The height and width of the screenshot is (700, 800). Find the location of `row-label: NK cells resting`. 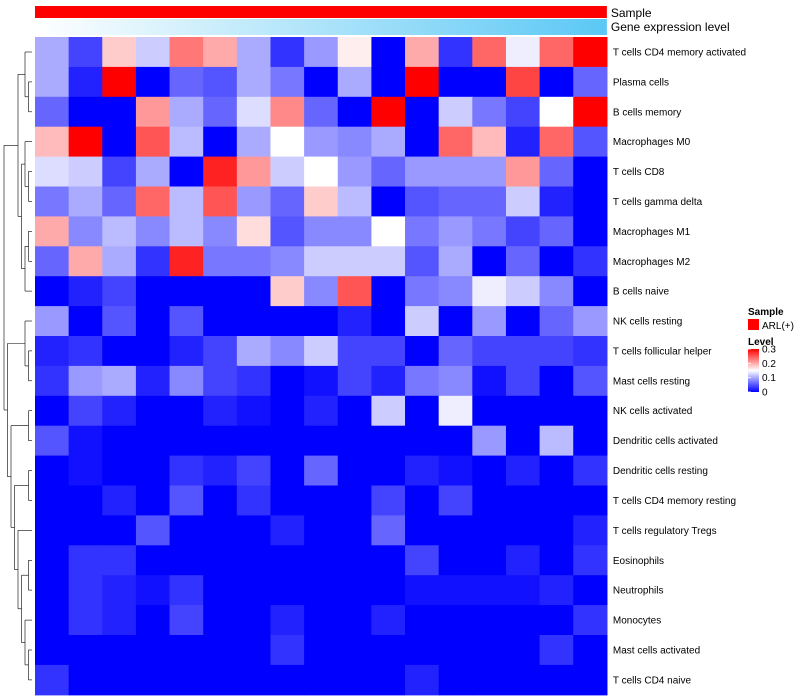

row-label: NK cells resting is located at coordinates (647, 322).